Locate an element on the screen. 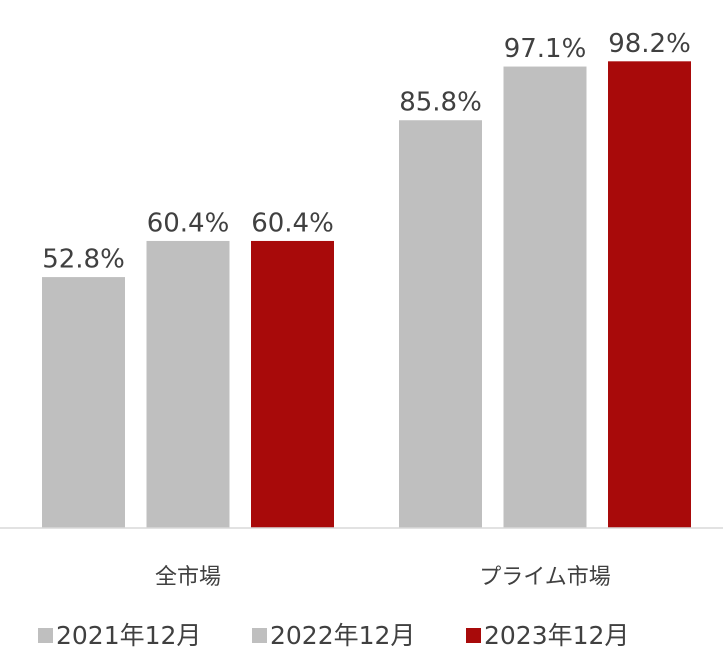 This screenshot has height=650, width=723. value-label: 98.2% is located at coordinates (649, 44).